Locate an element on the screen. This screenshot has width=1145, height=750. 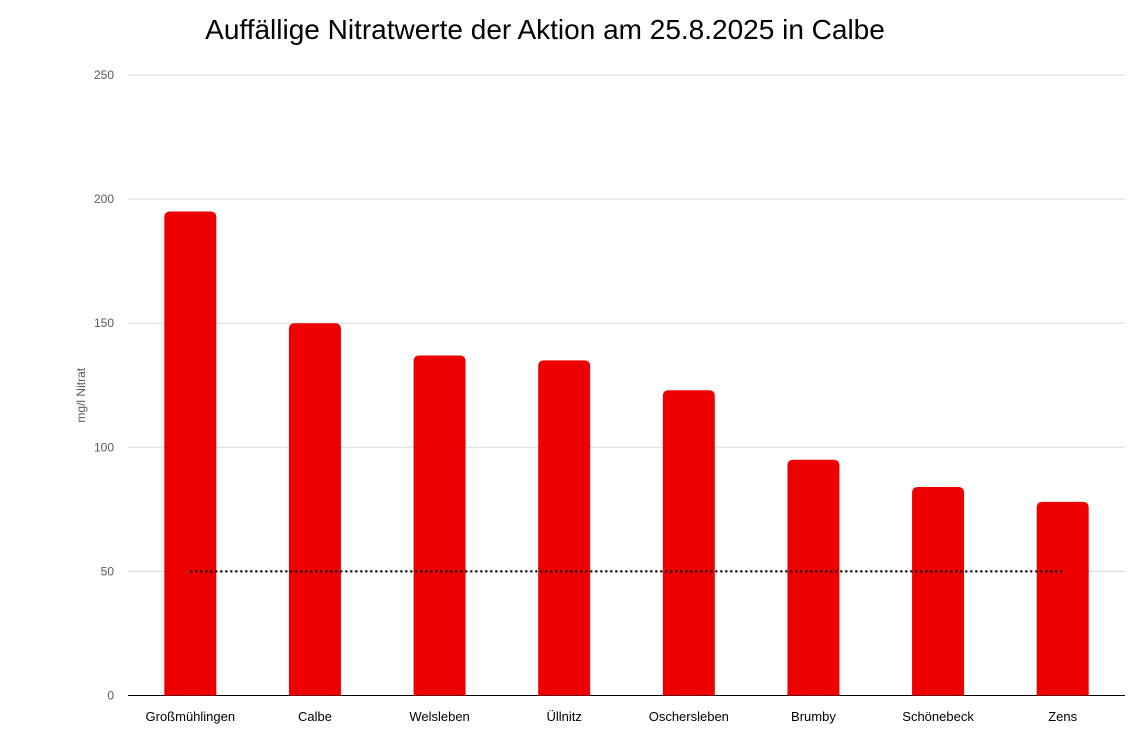
x-tick-label: Brumby is located at coordinates (813, 716).